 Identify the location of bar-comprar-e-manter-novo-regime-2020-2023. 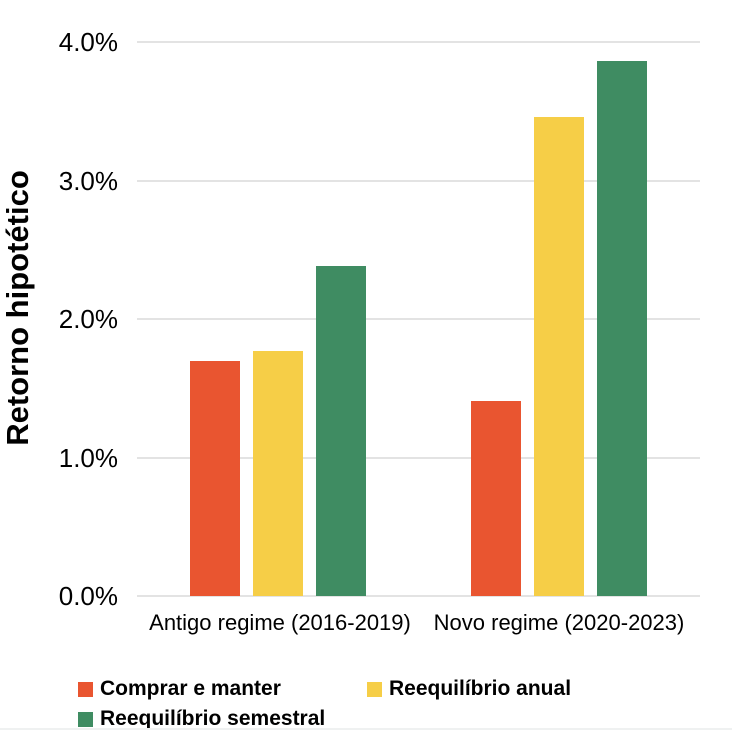
(496, 498).